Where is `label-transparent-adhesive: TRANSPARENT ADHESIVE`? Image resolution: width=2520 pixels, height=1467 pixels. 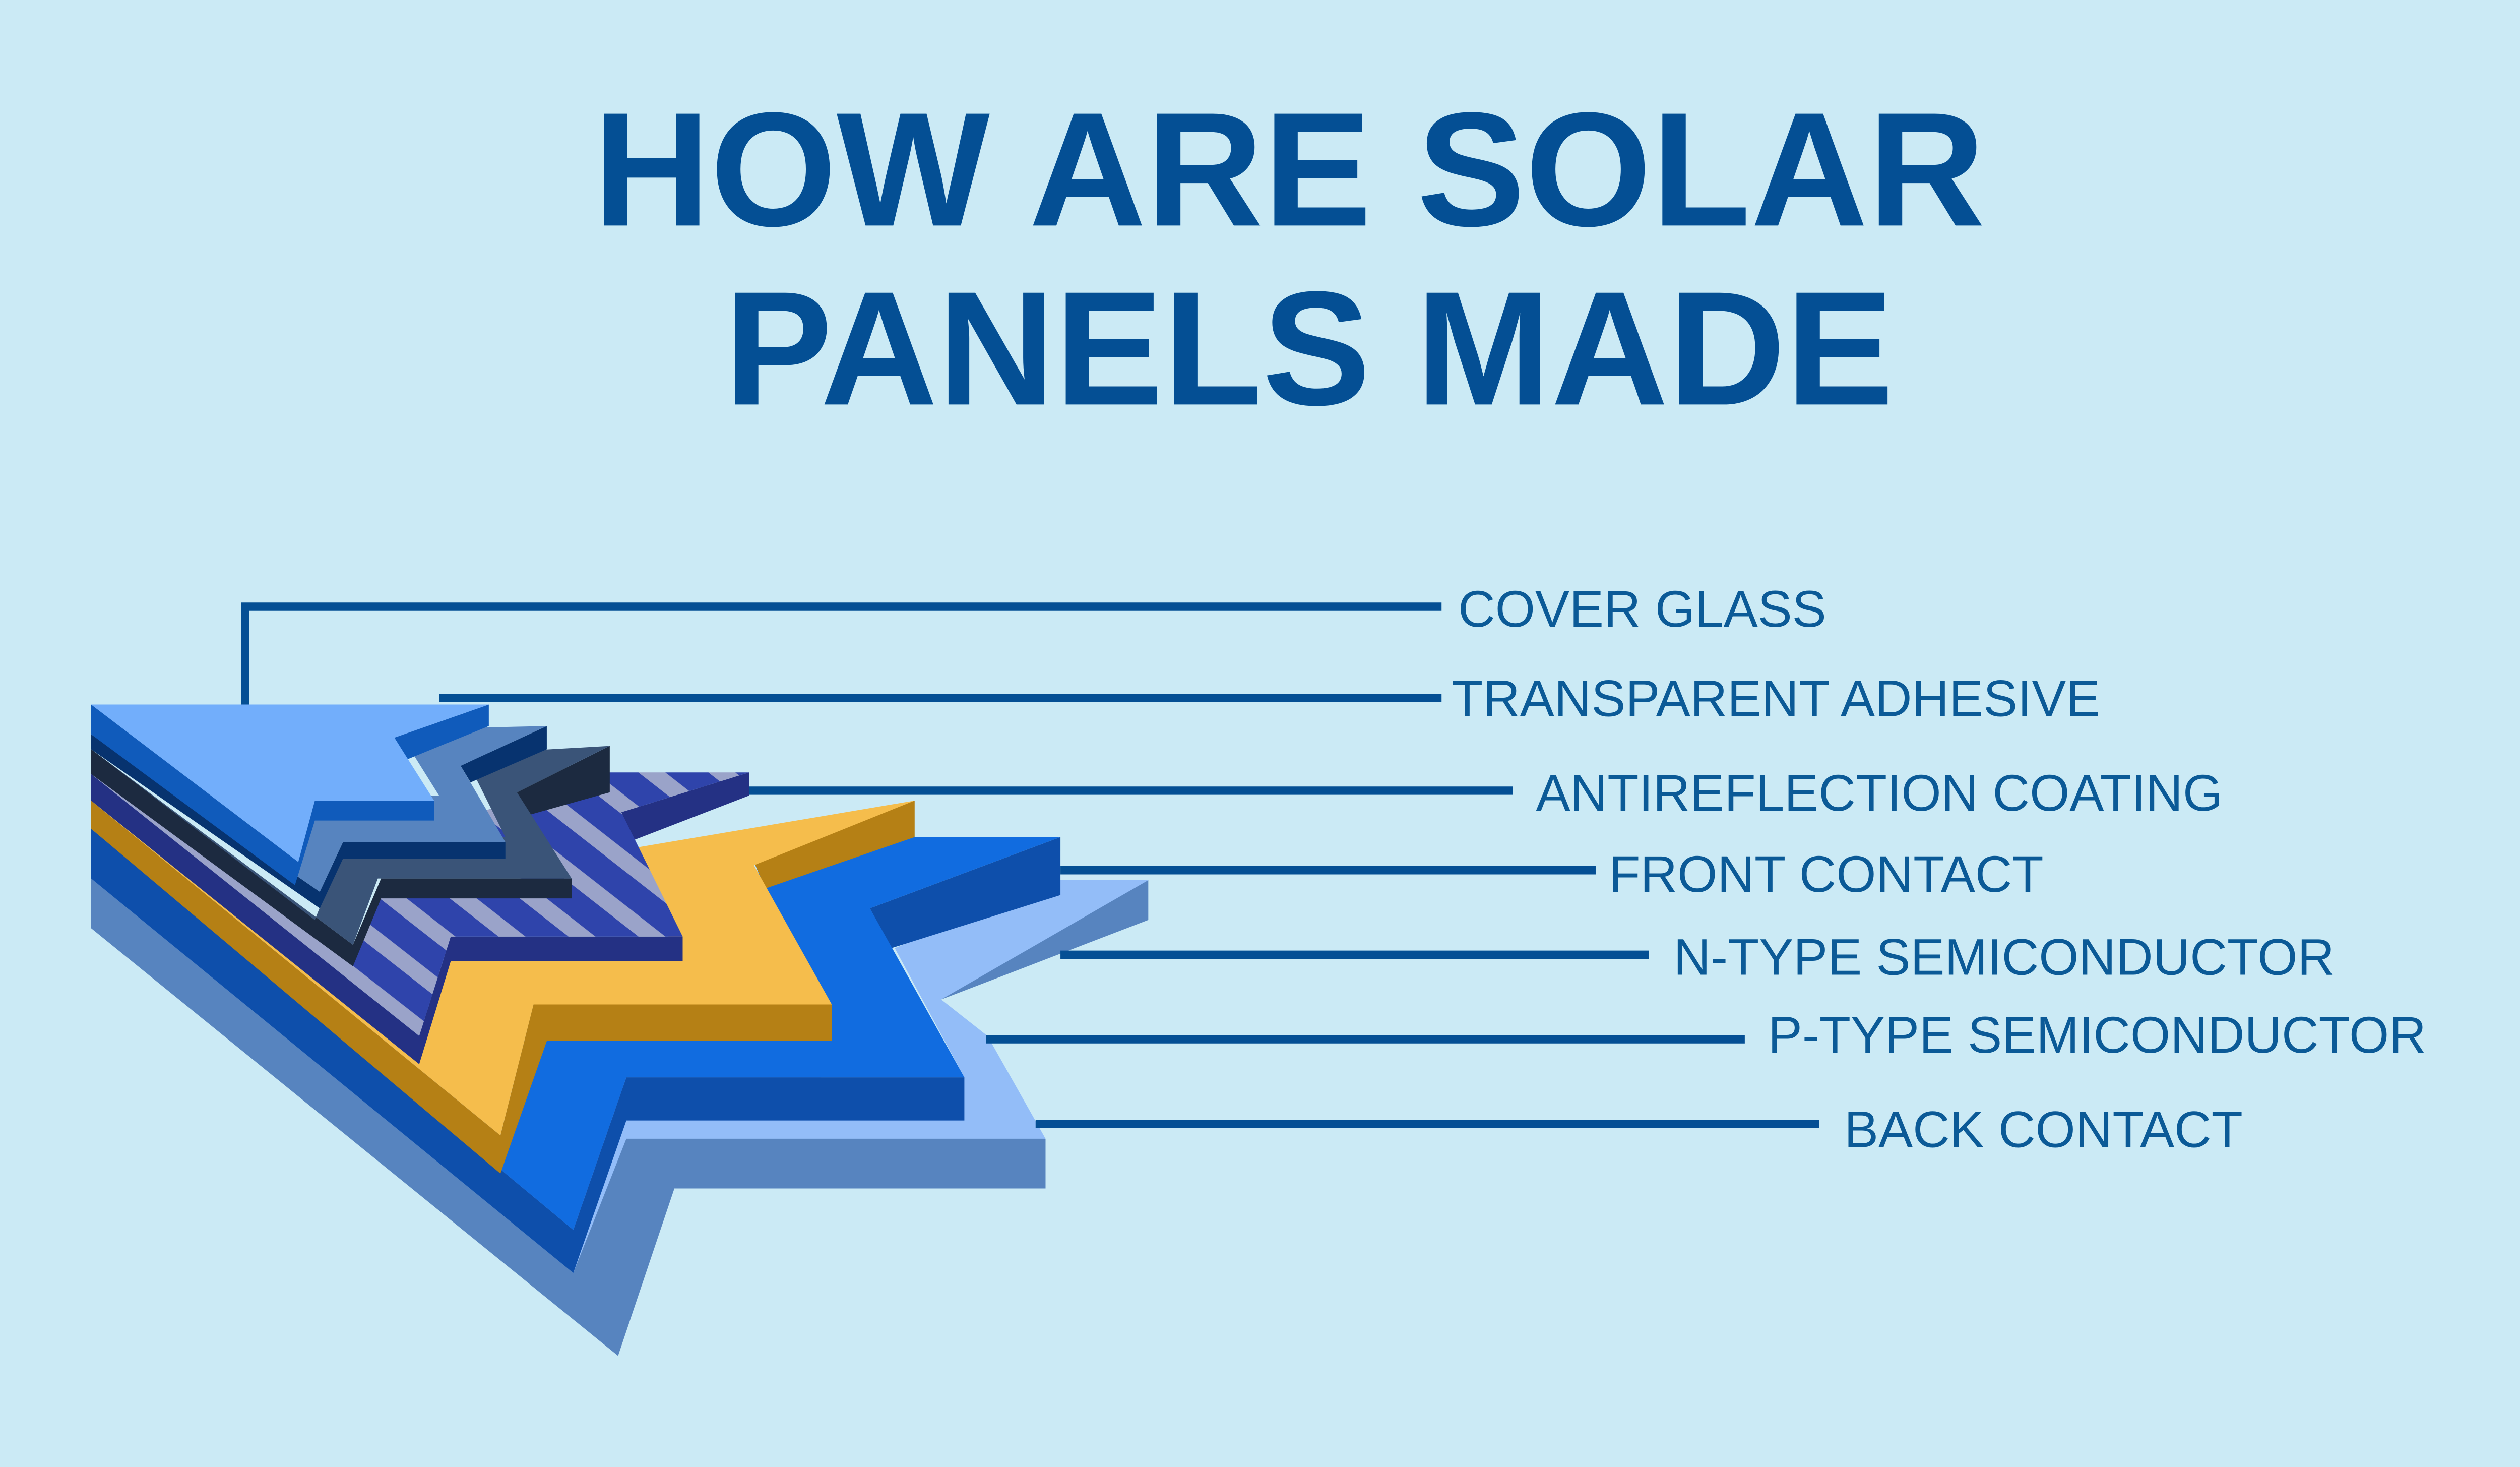
label-transparent-adhesive: TRANSPARENT ADHESIVE is located at coordinates (1776, 698).